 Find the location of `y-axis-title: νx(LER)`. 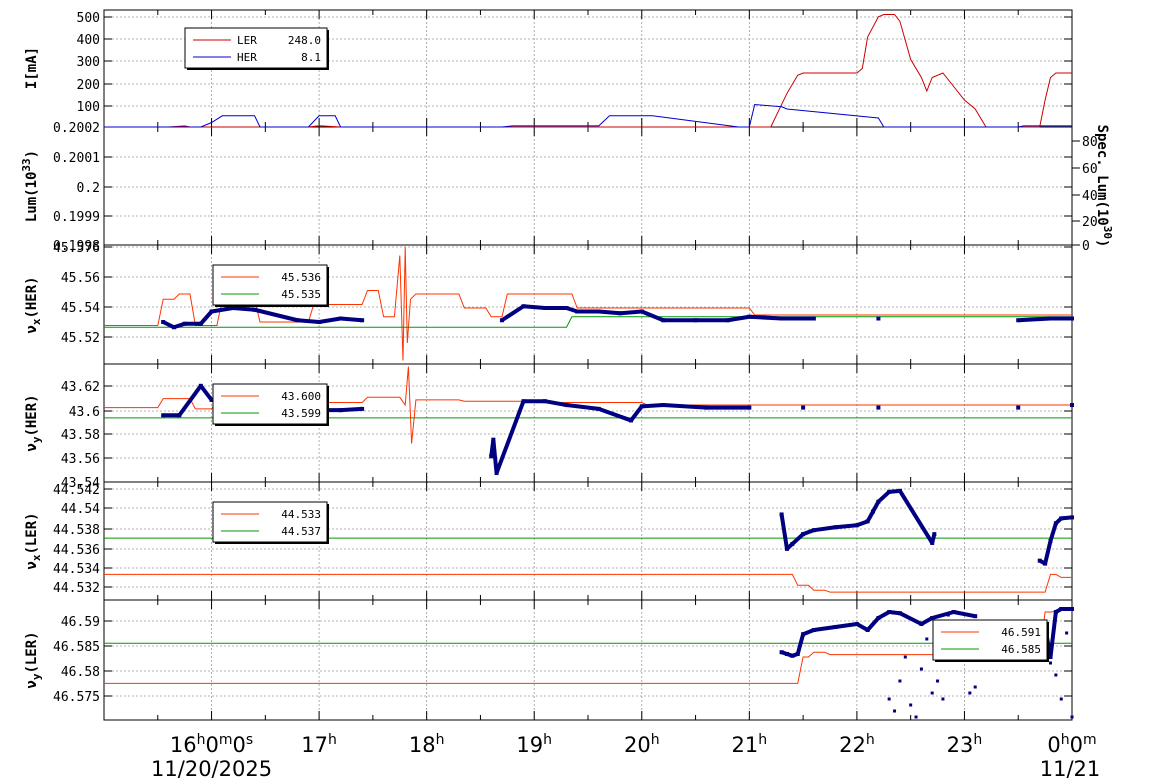

y-axis-title: νx(LER) is located at coordinates (33, 540).